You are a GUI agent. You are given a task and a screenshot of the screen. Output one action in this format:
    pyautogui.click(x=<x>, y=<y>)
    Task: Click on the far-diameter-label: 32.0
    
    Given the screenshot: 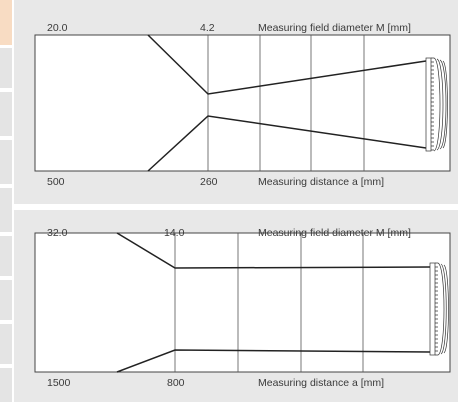 What is the action you would take?
    pyautogui.click(x=57, y=233)
    